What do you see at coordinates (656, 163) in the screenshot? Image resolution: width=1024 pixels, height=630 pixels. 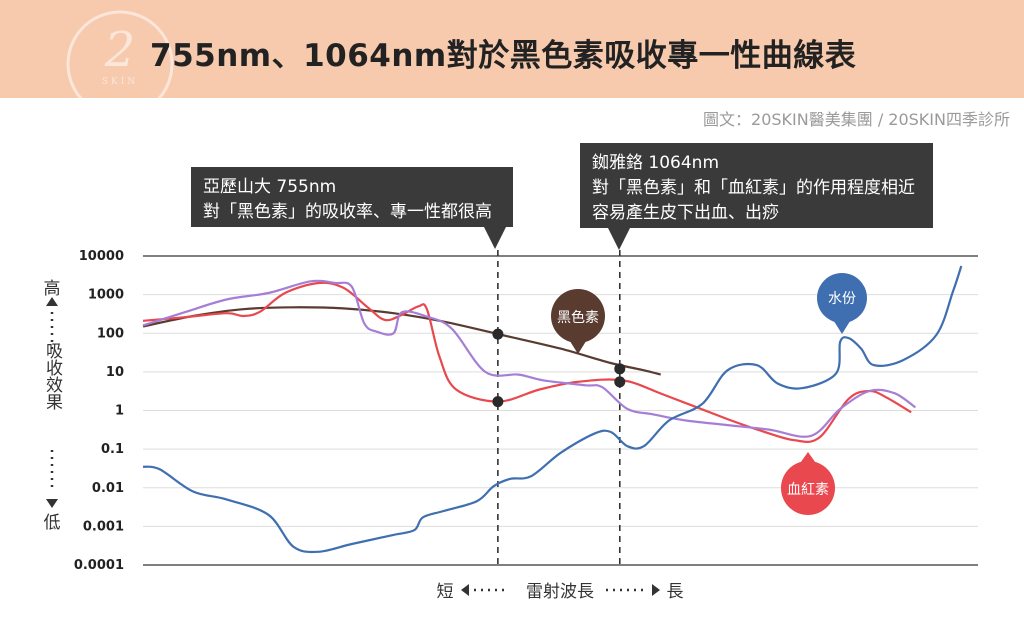 I see `callout-1064nm-title: 銣雅鉻 1064nm` at bounding box center [656, 163].